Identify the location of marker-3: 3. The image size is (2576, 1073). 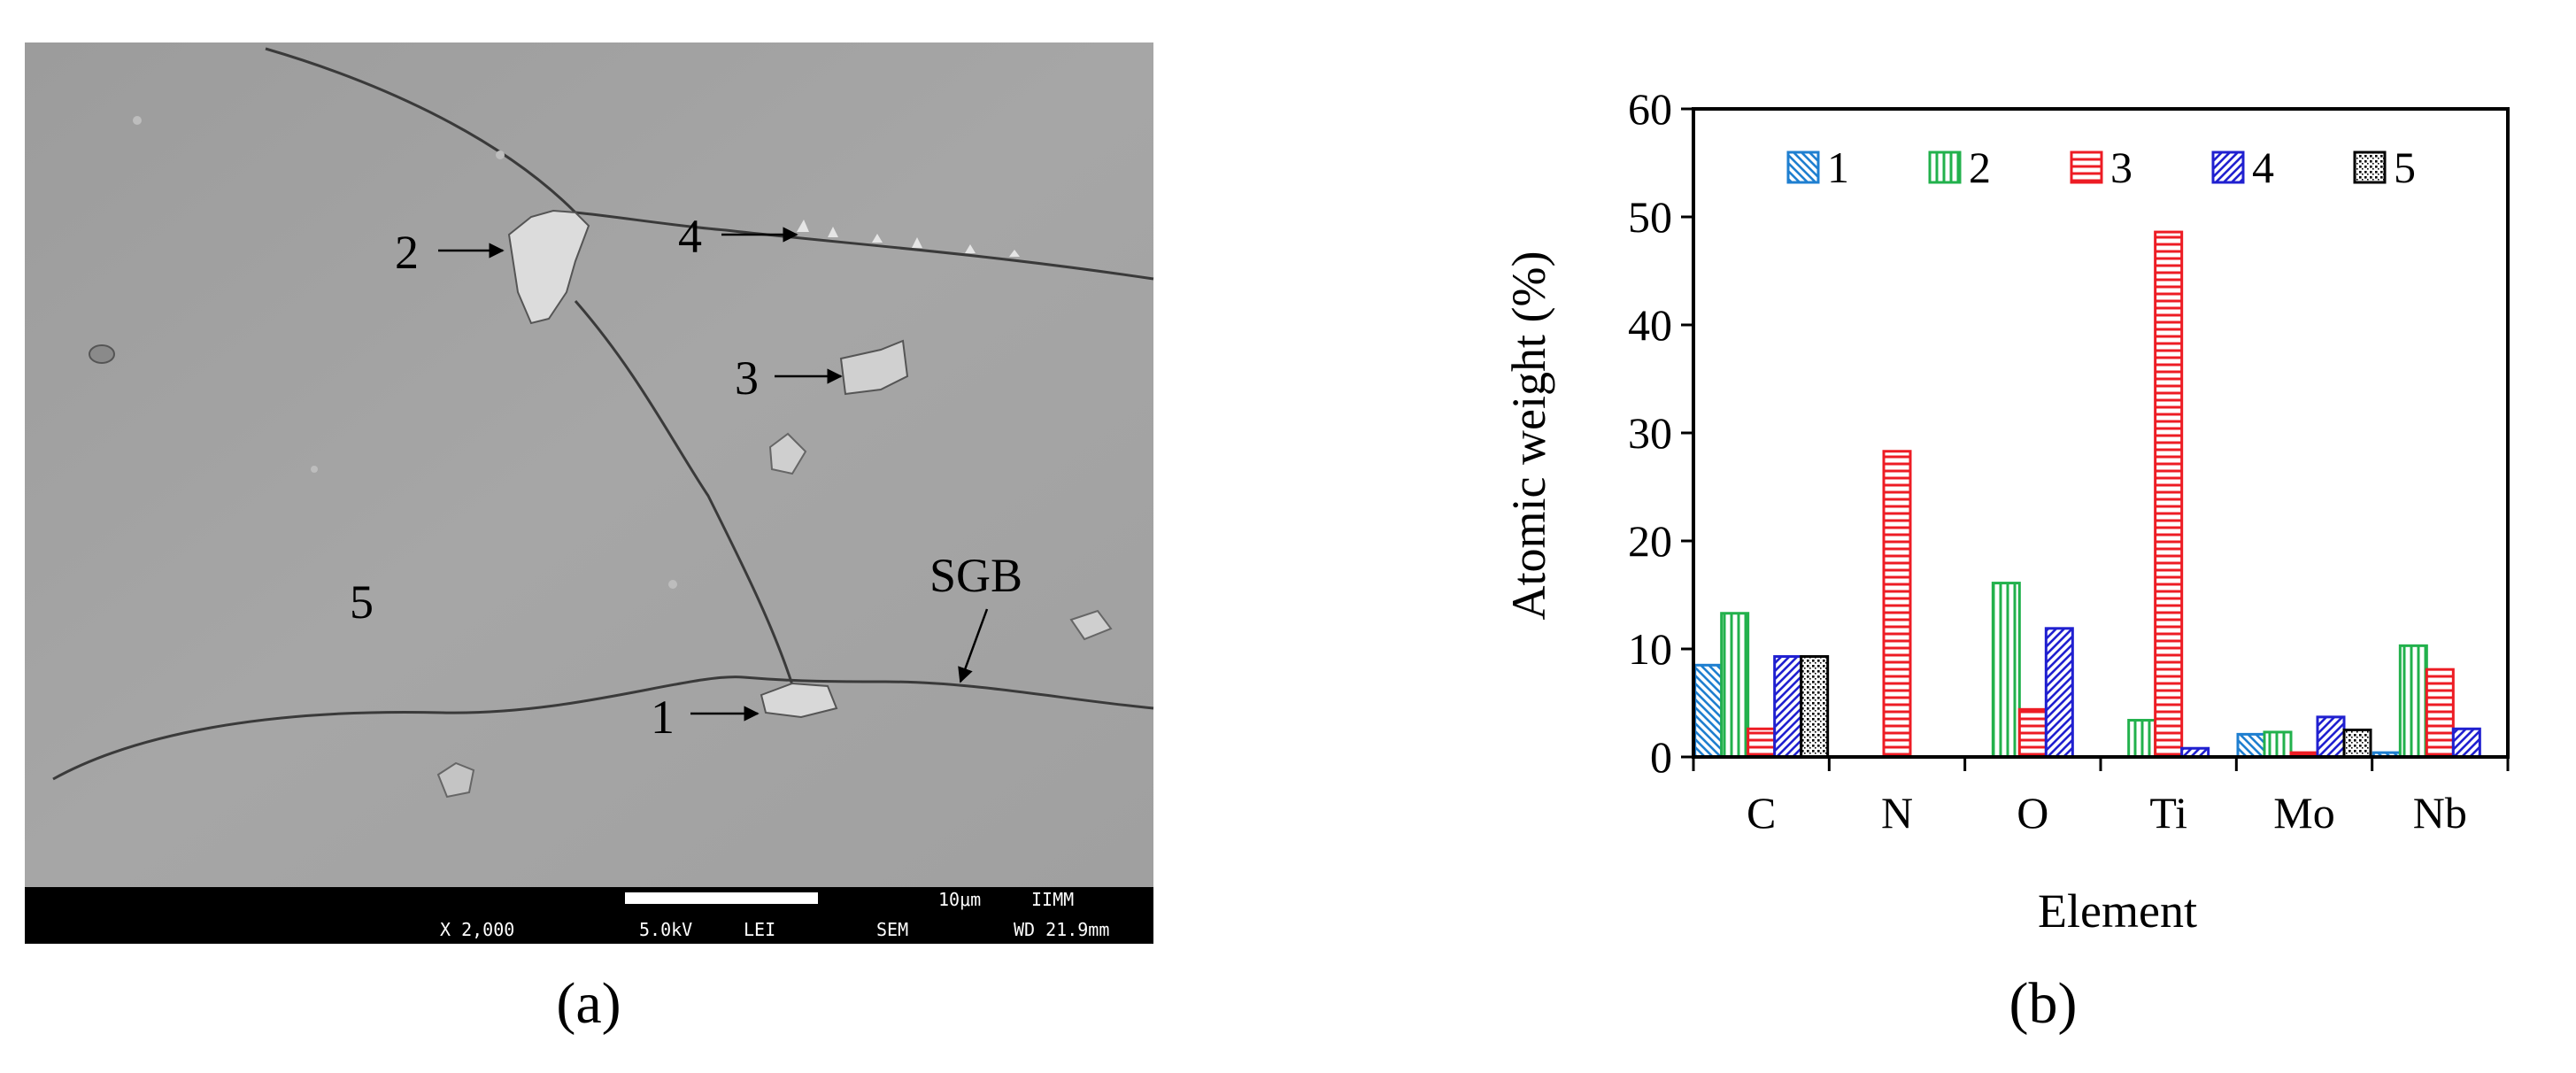
(747, 378).